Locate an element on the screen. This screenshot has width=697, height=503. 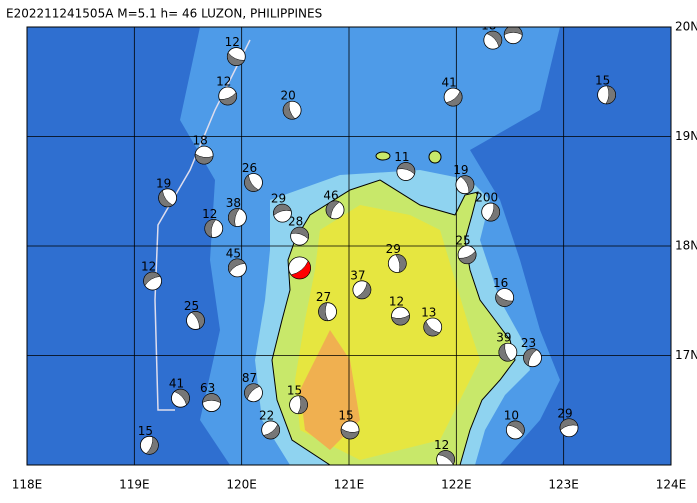
depth-label: 23 is located at coordinates (528, 343).